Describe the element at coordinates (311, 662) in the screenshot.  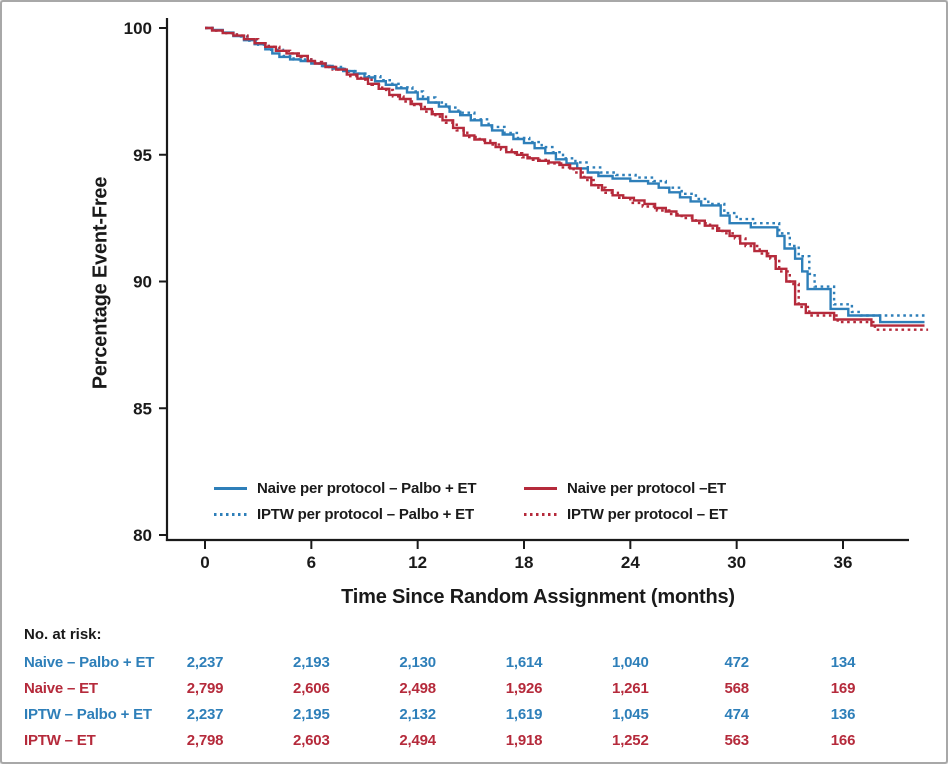
I see `risk-count: 2,193` at that location.